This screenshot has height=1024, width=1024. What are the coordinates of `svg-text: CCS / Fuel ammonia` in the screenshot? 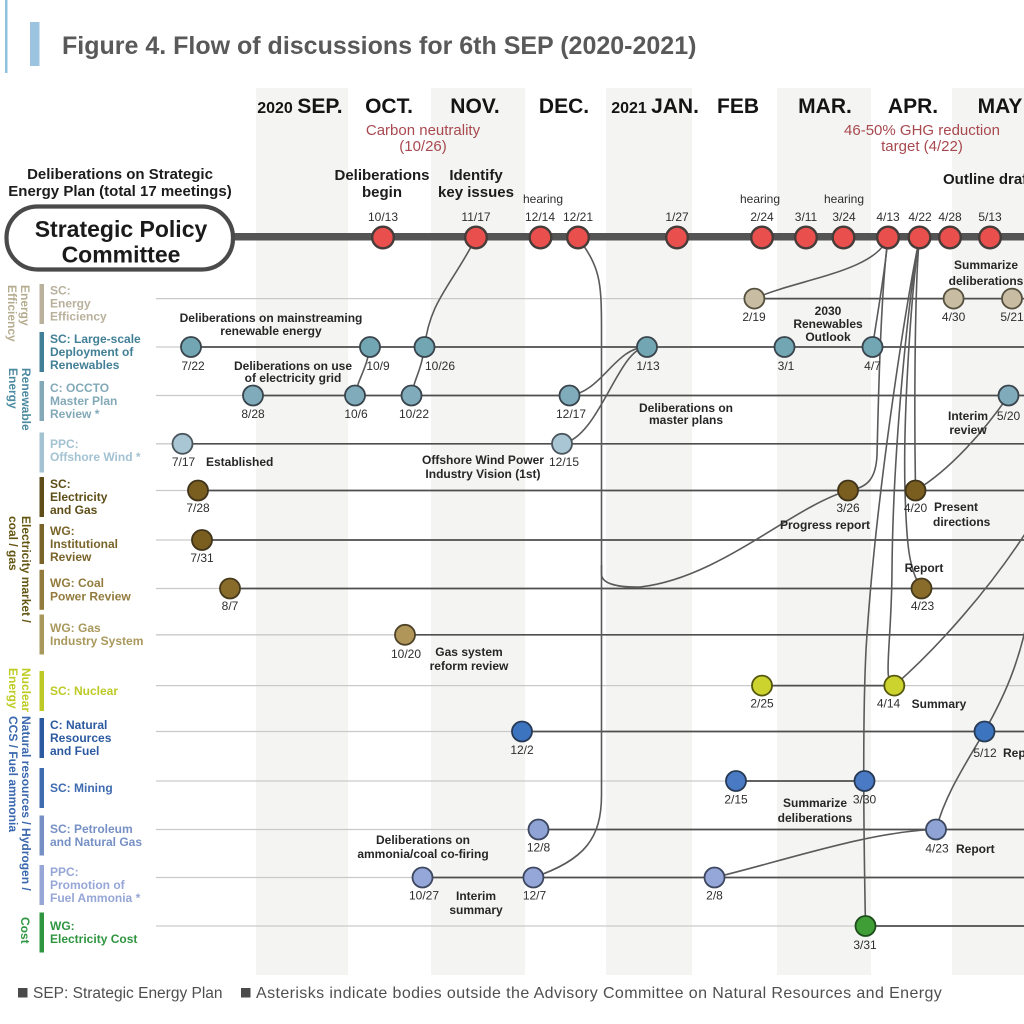 It's located at (13, 774).